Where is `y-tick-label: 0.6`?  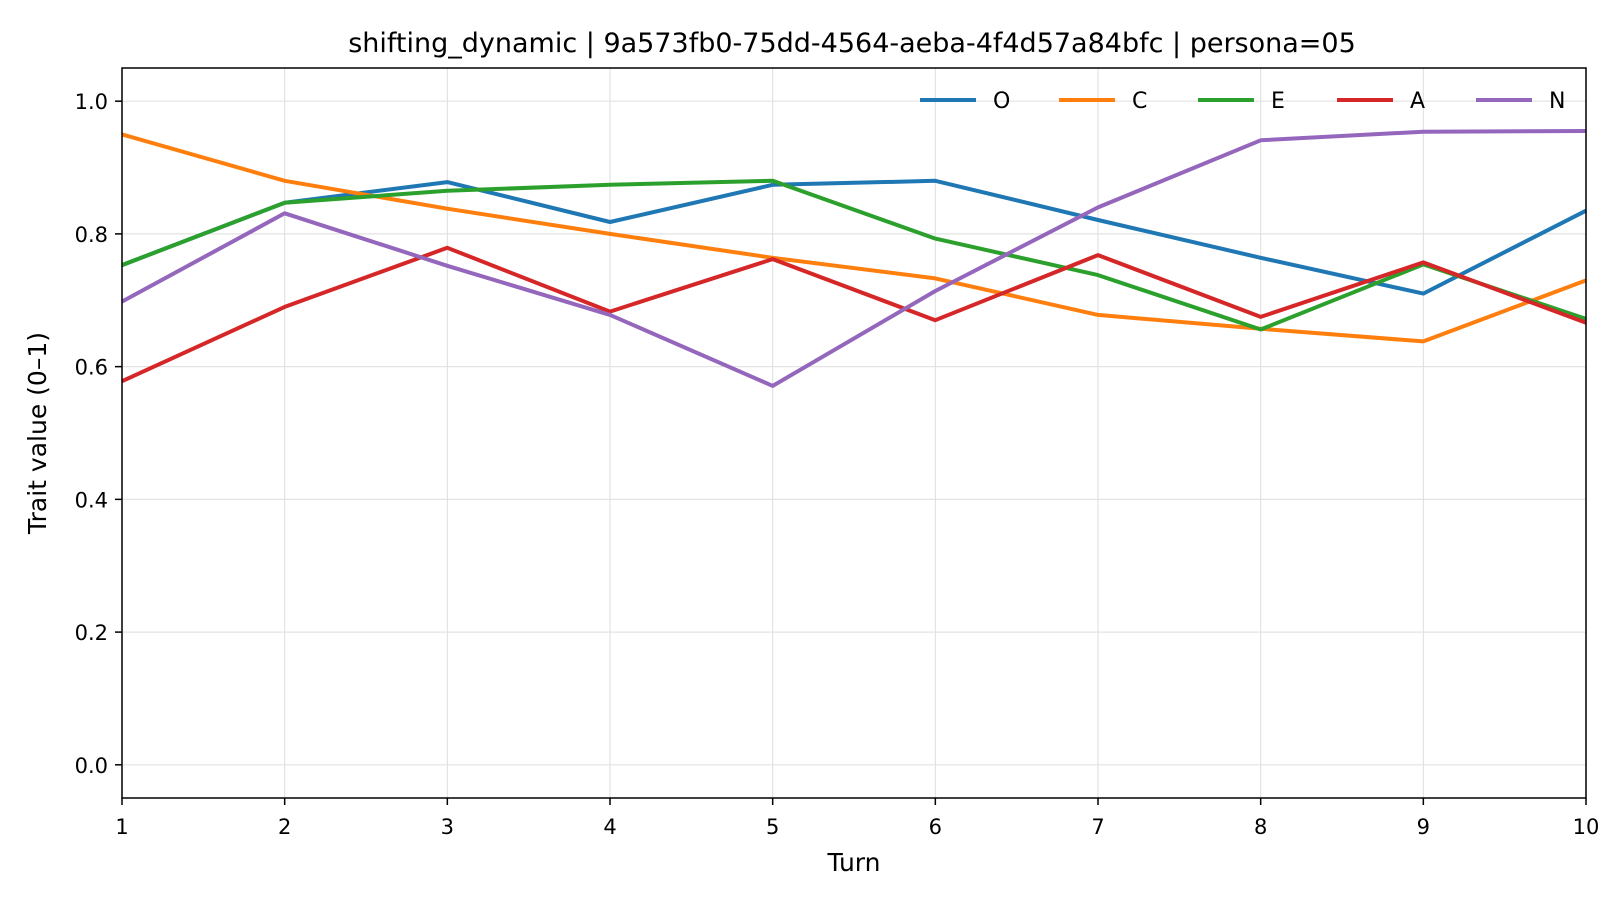 y-tick-label: 0.6 is located at coordinates (91, 368).